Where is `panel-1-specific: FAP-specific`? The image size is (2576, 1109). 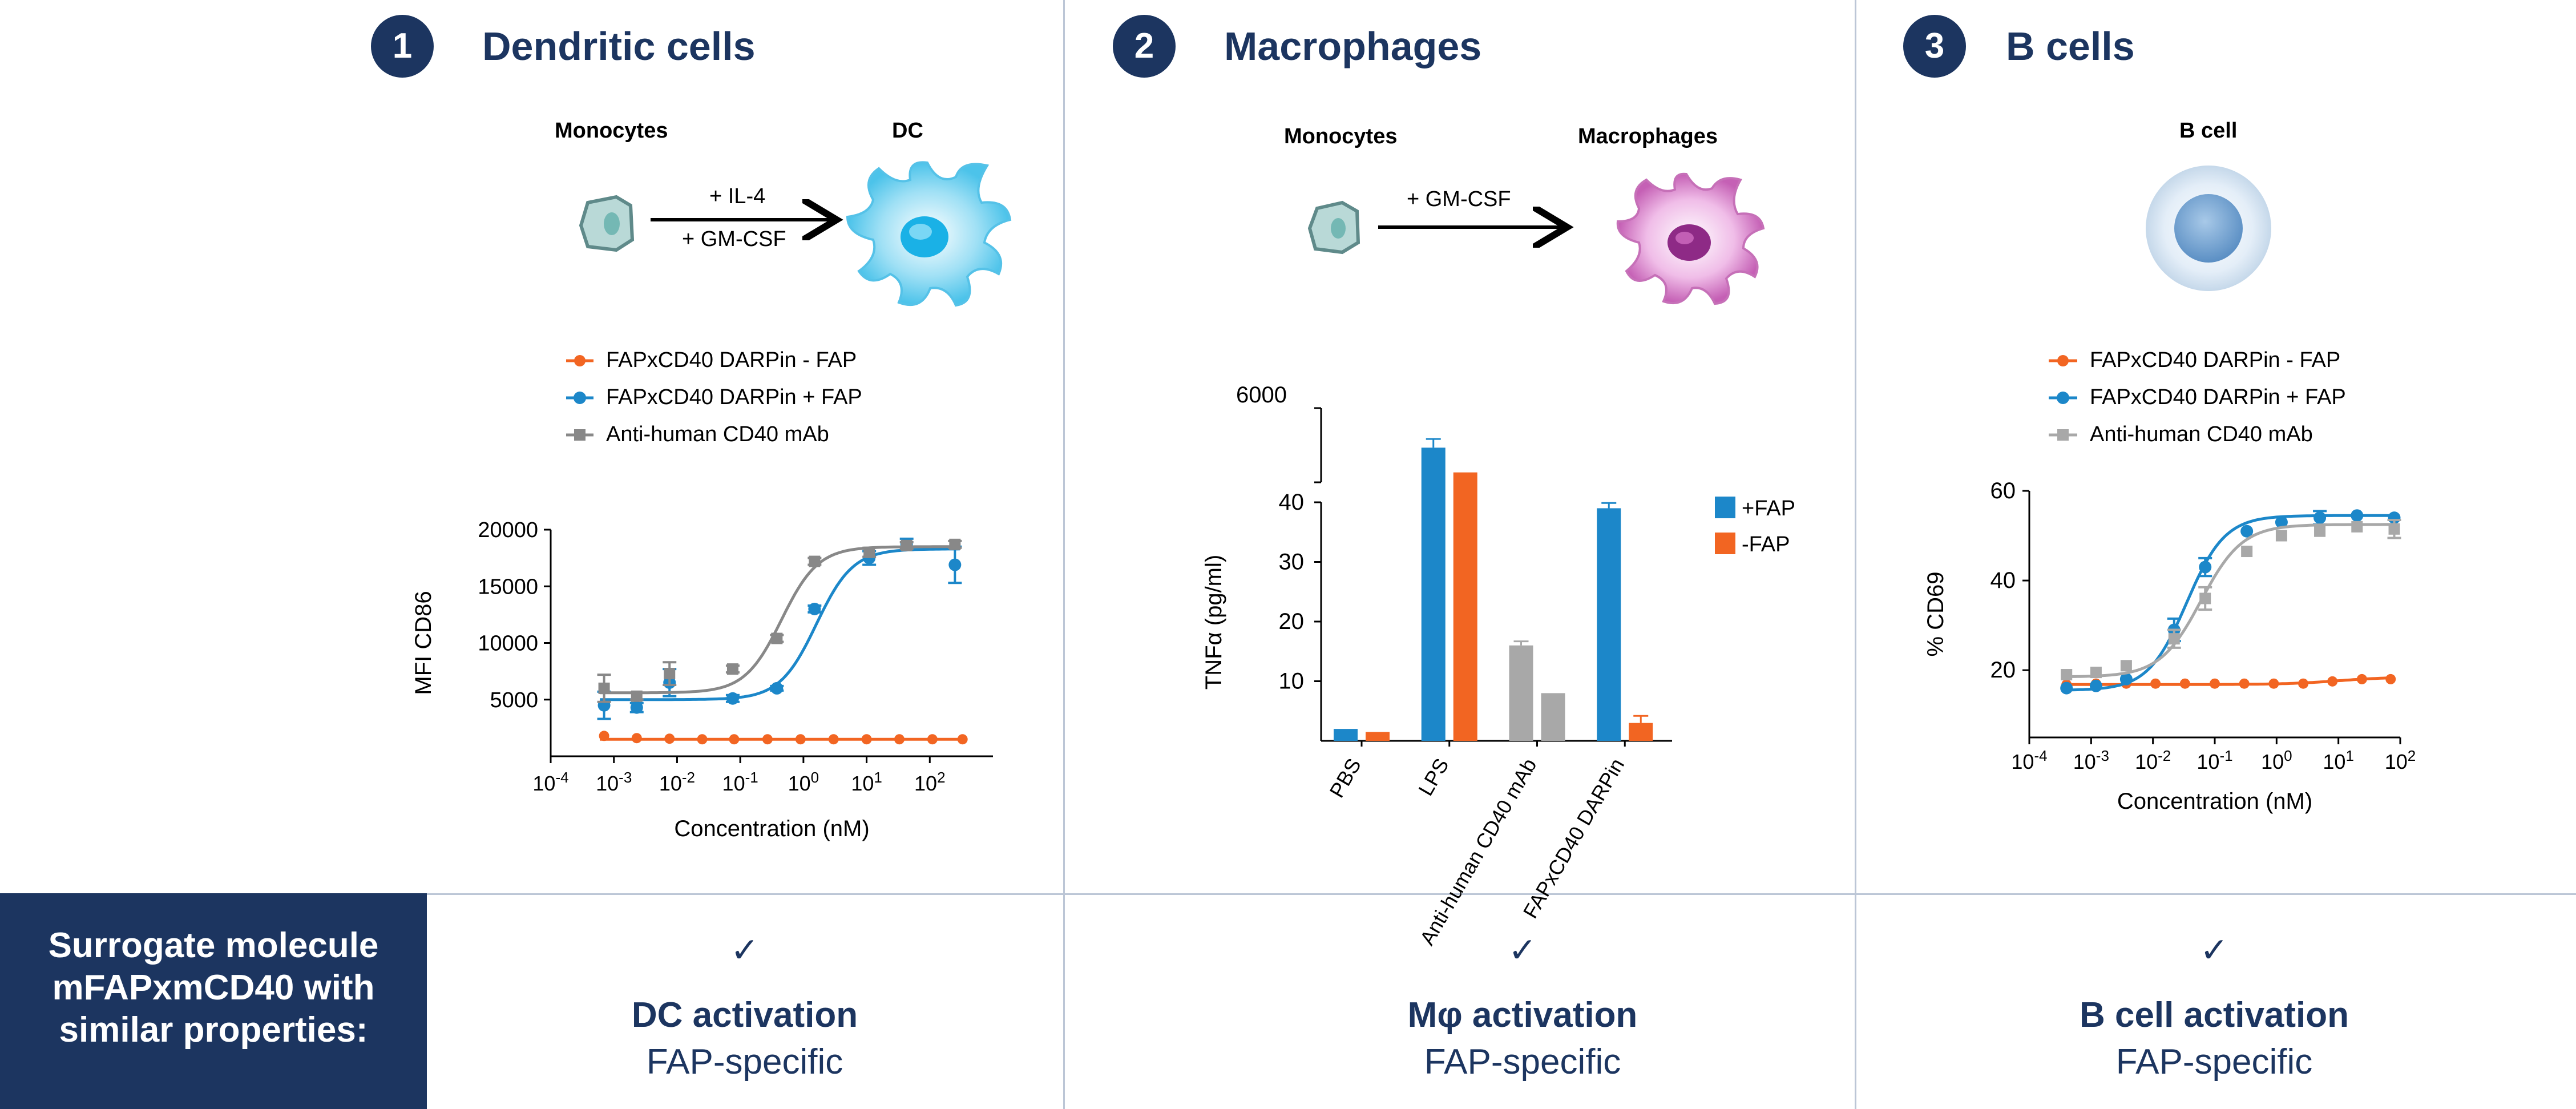
panel-1-specific: FAP-specific is located at coordinates (744, 1062).